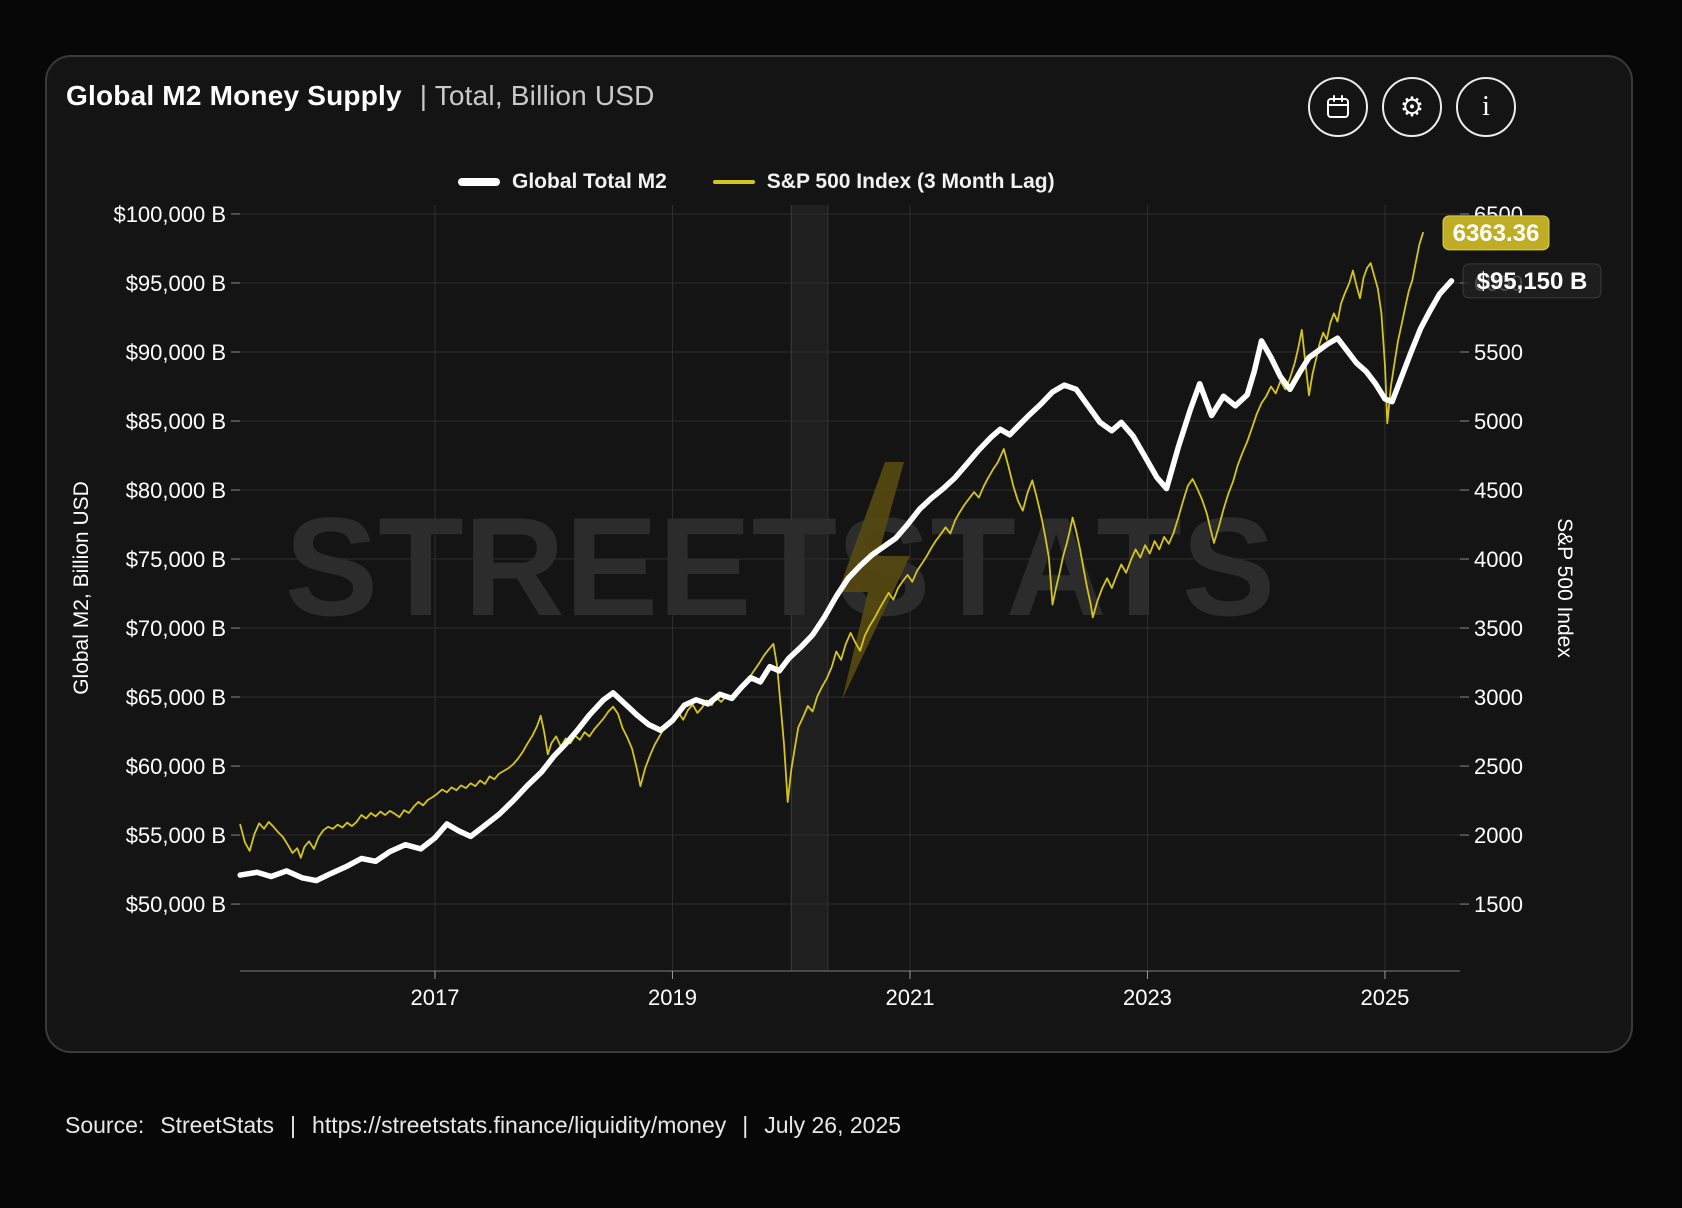 Image resolution: width=1682 pixels, height=1208 pixels. Describe the element at coordinates (810, 588) in the screenshot. I see `recession-band` at that location.